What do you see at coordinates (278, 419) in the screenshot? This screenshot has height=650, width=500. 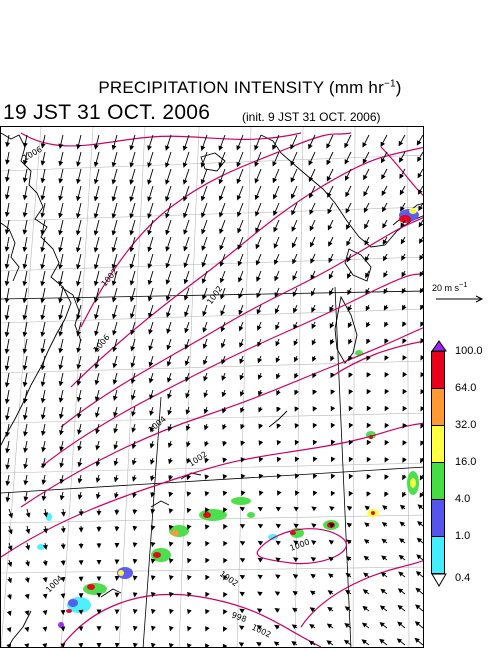 I see `coastline-segment` at bounding box center [278, 419].